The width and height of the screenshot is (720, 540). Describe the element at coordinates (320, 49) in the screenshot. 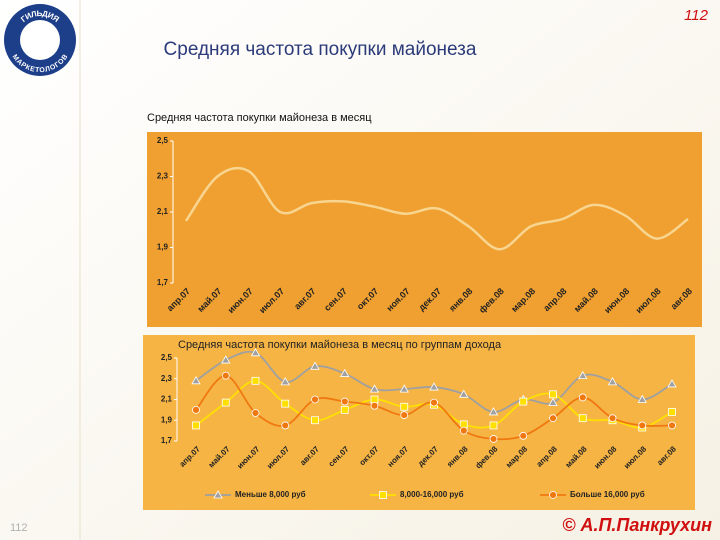

I see `slide-title: Средняя частота покупки майонеза` at that location.